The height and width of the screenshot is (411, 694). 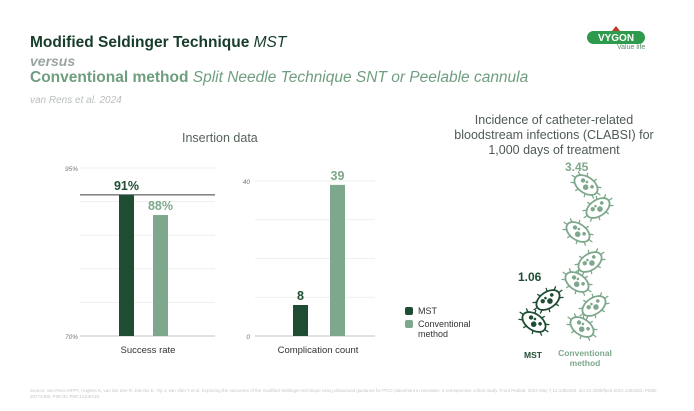 What do you see at coordinates (270, 42) in the screenshot?
I see `title-main-italic: MST` at bounding box center [270, 42].